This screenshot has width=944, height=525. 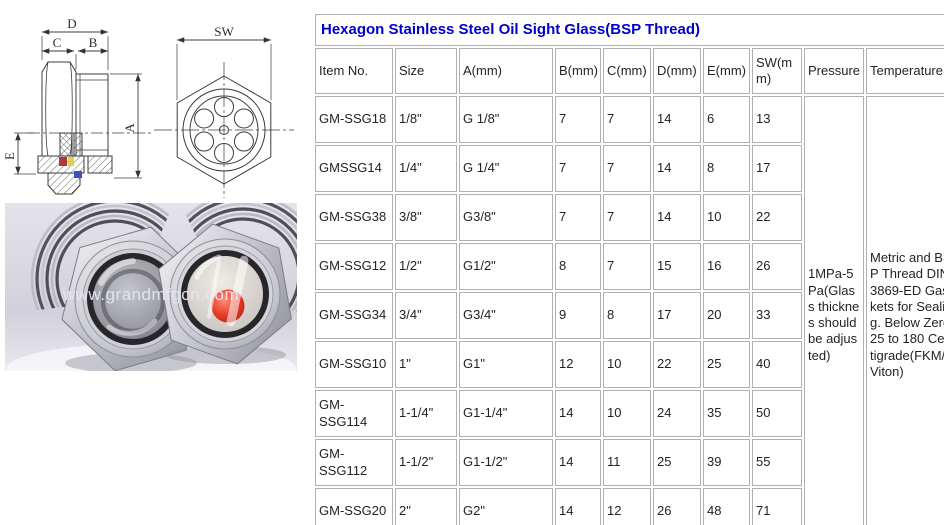 I want to click on cell-d: 26, so click(x=677, y=506).